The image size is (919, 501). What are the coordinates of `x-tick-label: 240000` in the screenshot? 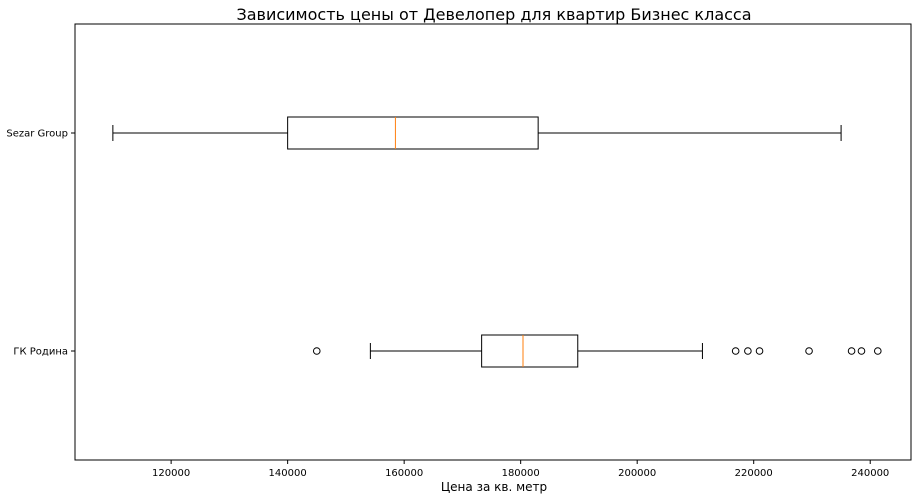 It's located at (870, 473).